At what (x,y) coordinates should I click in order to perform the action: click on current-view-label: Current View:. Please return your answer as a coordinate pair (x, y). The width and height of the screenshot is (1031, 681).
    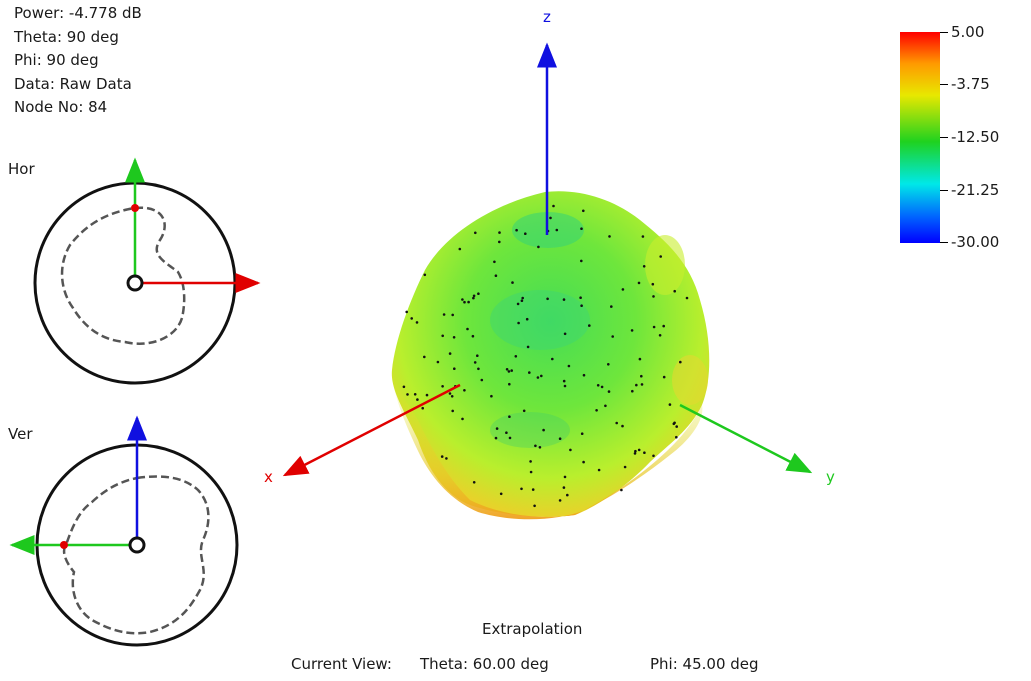
    Looking at the image, I should click on (341, 664).